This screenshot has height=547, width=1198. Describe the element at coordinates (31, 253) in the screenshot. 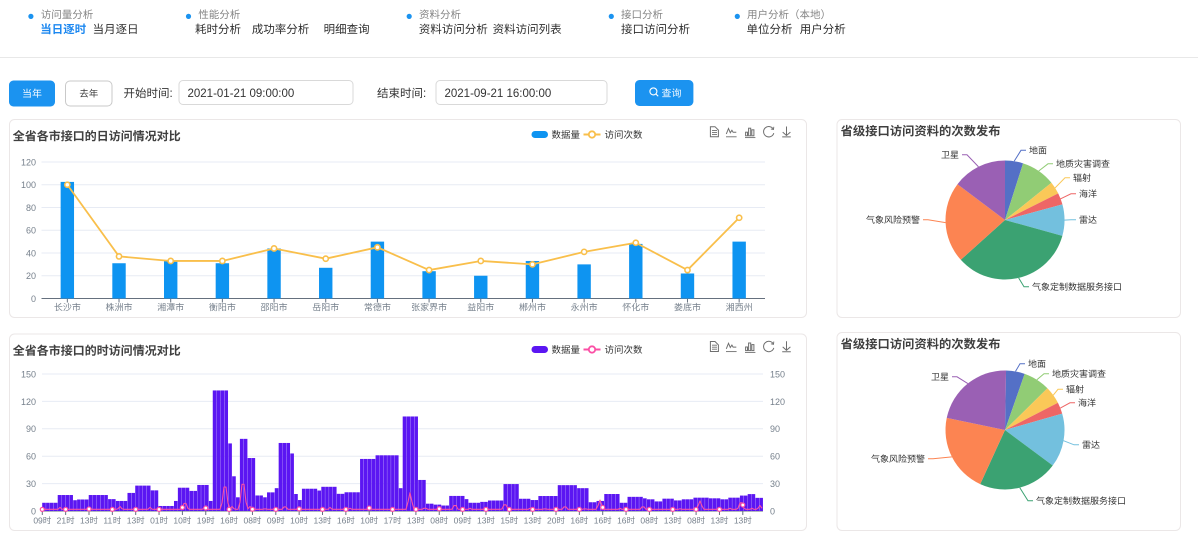

I see `svg-text: 40` at that location.